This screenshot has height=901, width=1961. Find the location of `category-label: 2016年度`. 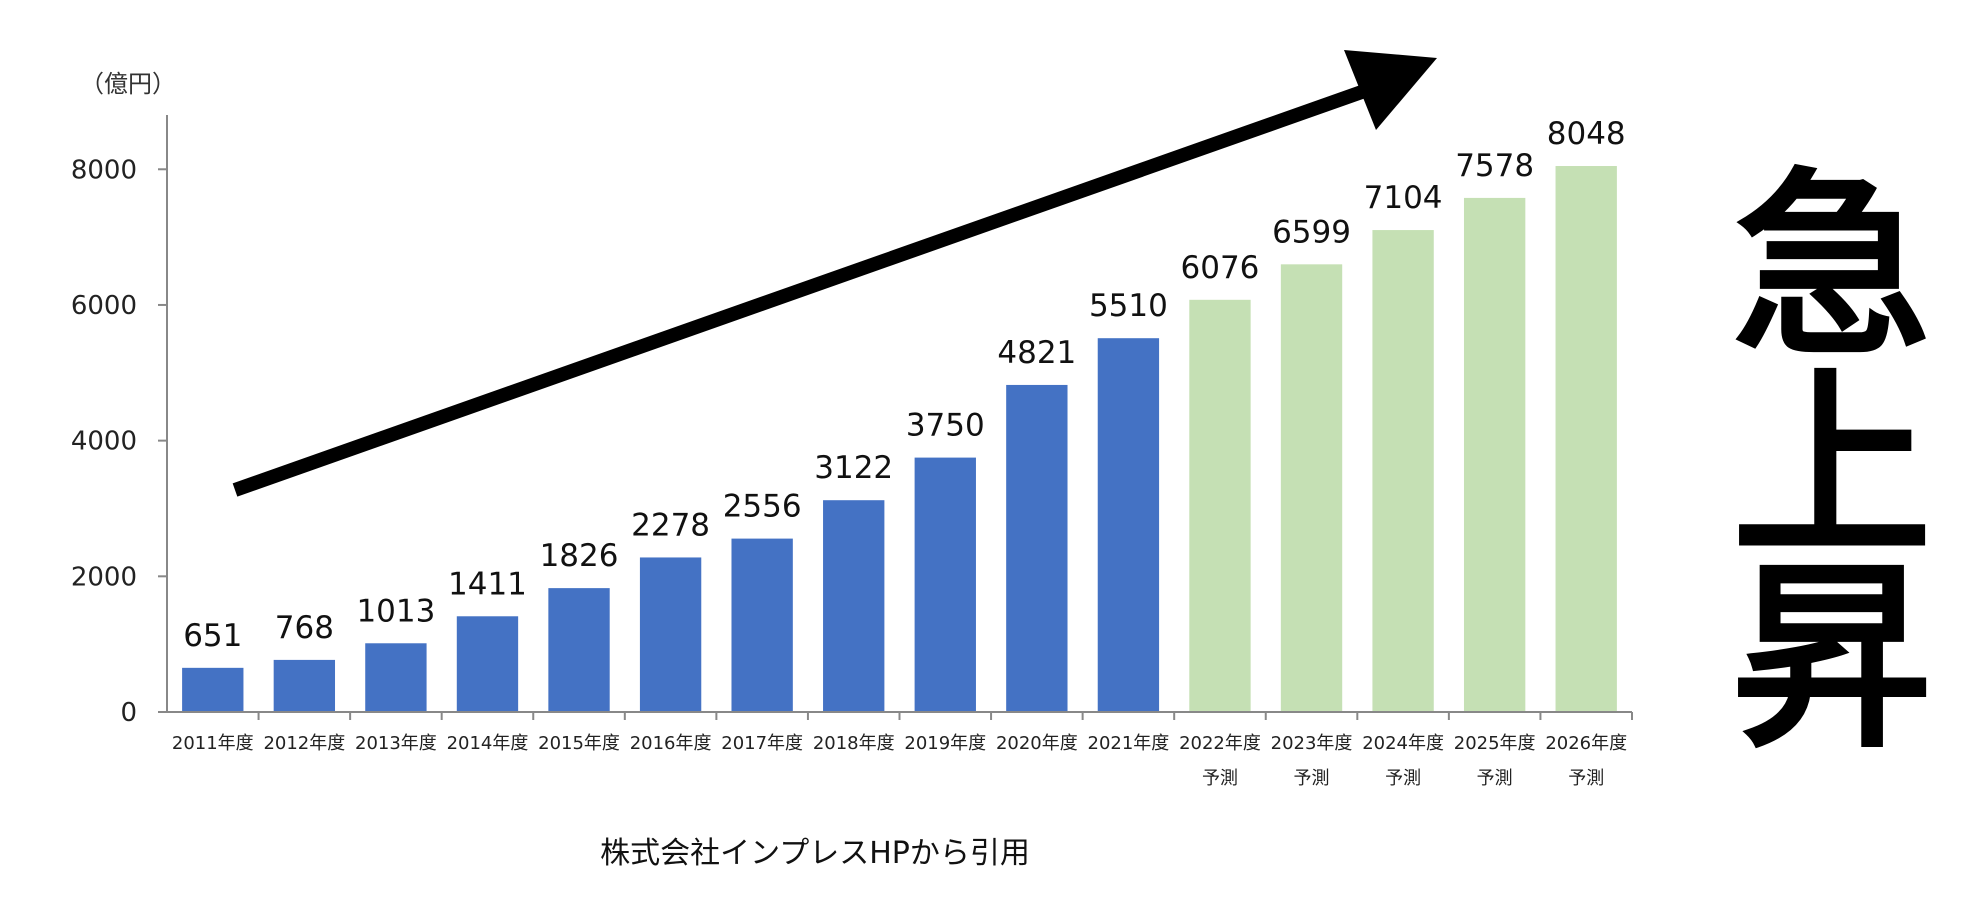

category-label: 2016年度 is located at coordinates (671, 743).